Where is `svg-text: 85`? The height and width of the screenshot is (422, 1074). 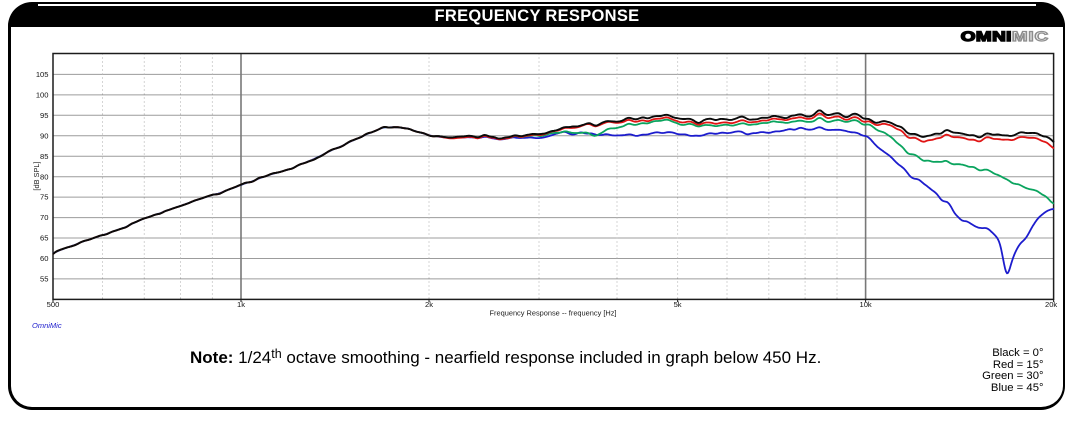
svg-text: 85 is located at coordinates (44, 156).